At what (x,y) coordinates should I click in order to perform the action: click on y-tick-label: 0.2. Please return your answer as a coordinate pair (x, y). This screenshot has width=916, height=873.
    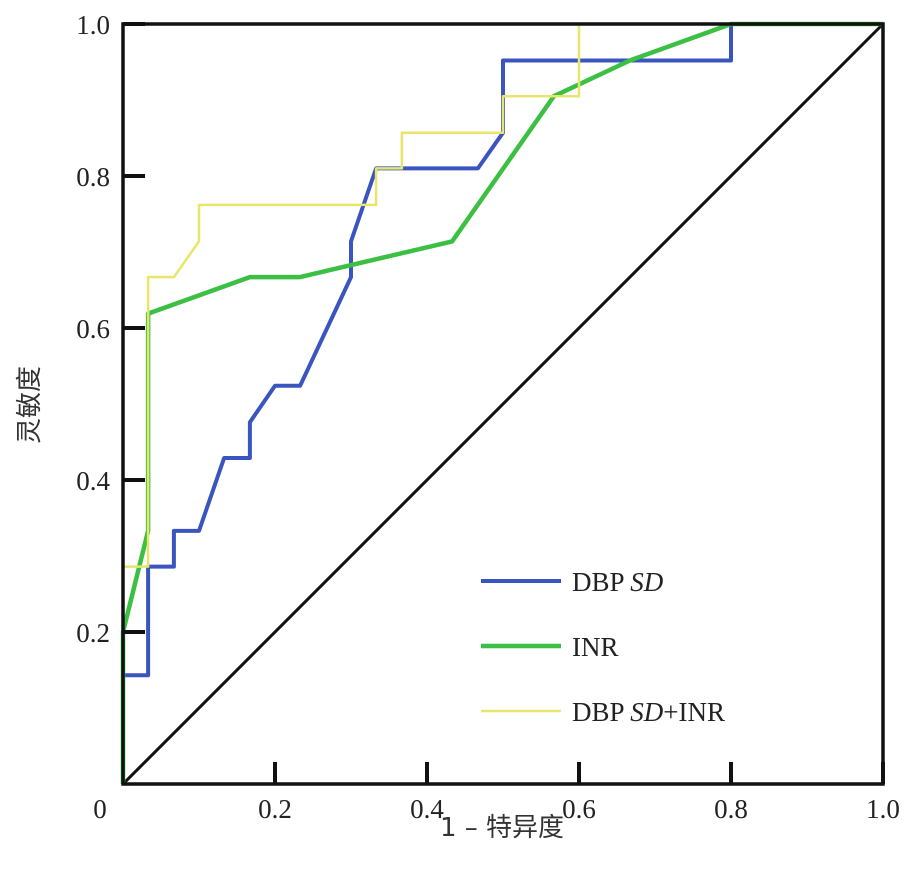
    Looking at the image, I should click on (93, 633).